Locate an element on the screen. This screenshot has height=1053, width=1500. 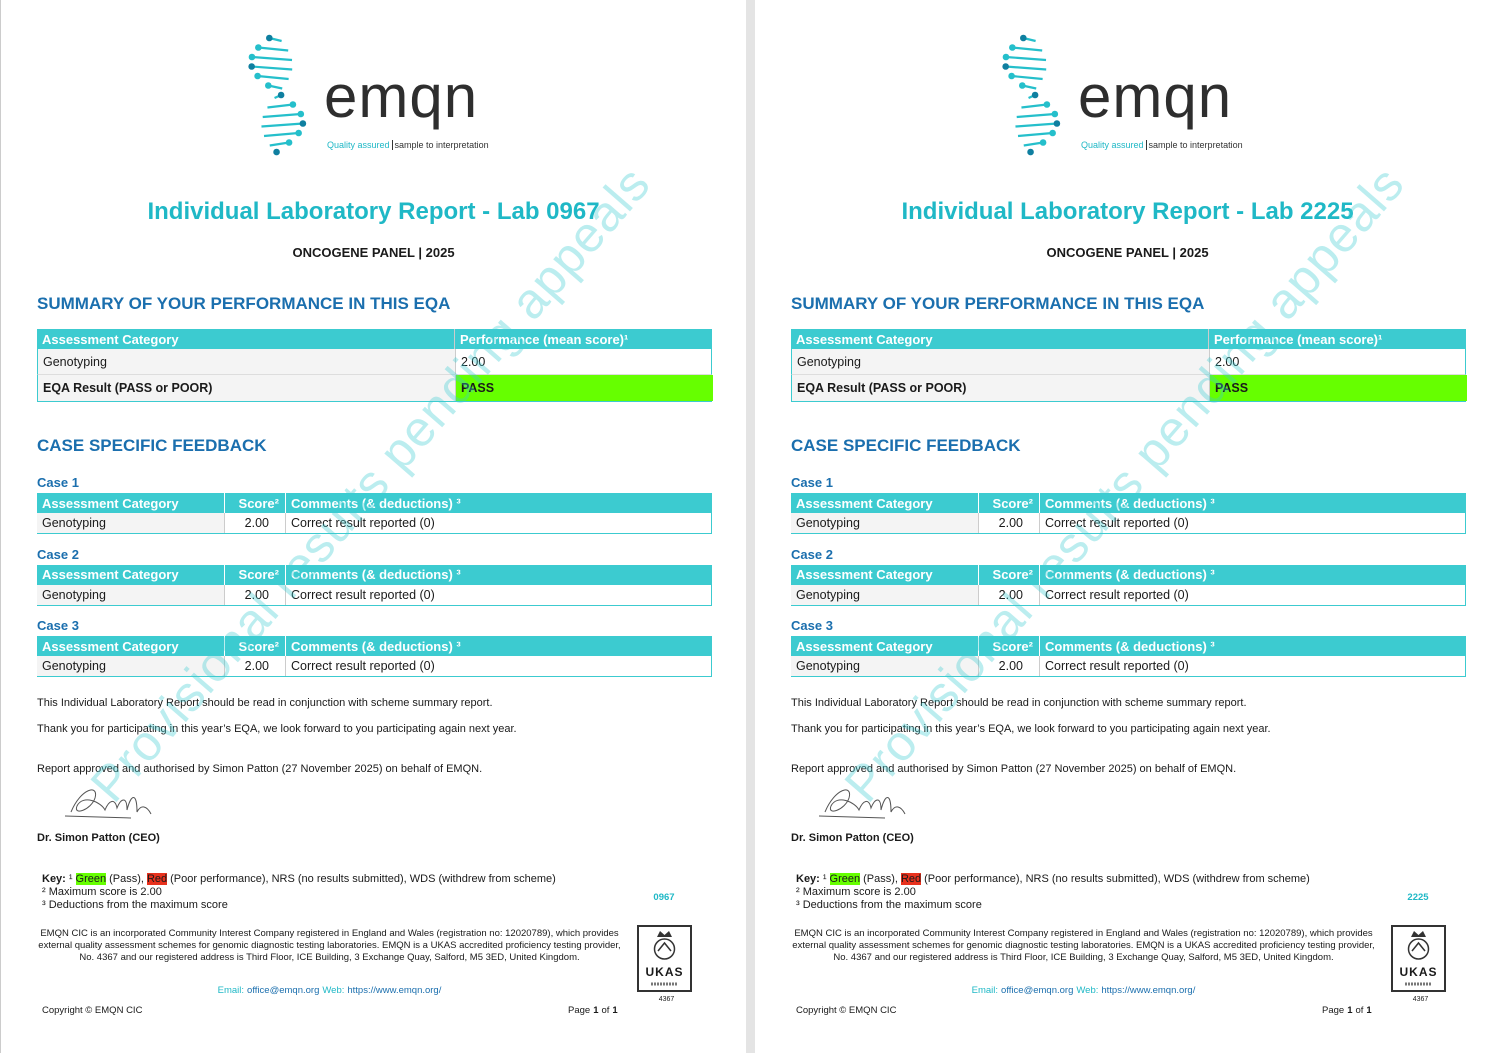
tagline-lead: Quality assured is located at coordinates (1112, 145).